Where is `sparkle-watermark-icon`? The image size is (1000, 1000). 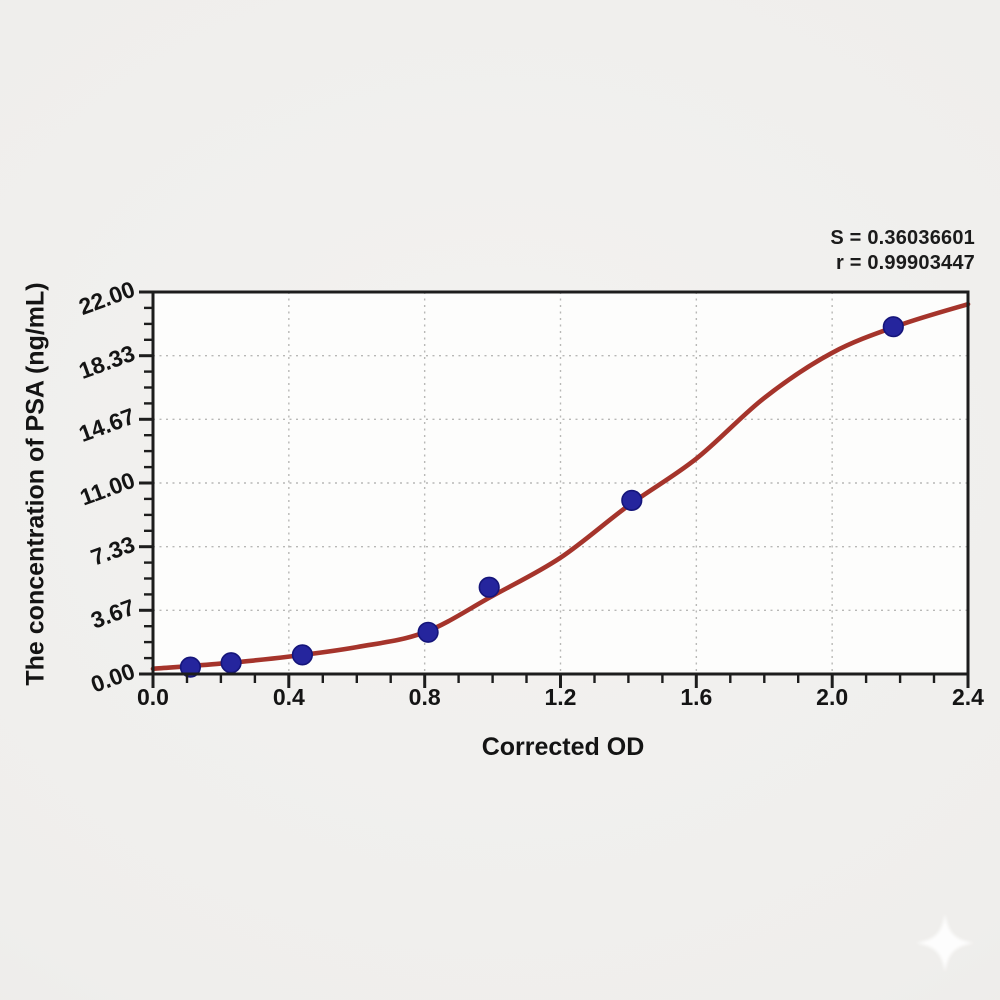 sparkle-watermark-icon is located at coordinates (945, 943).